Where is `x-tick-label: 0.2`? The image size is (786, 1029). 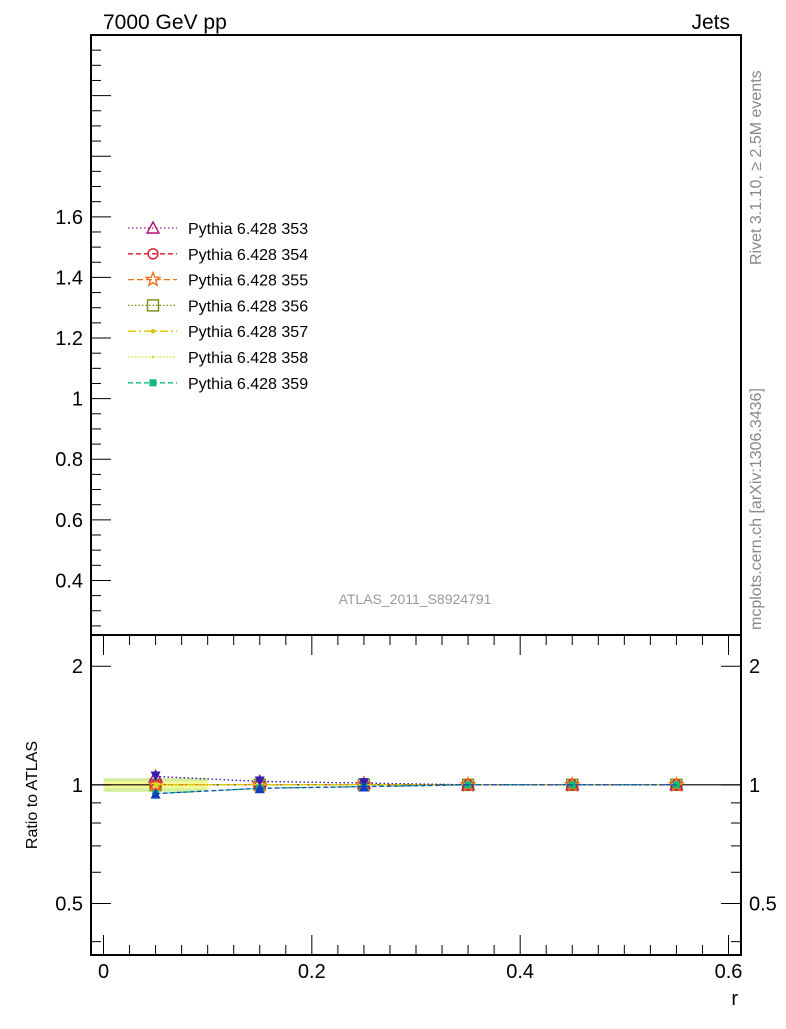 x-tick-label: 0.2 is located at coordinates (312, 972).